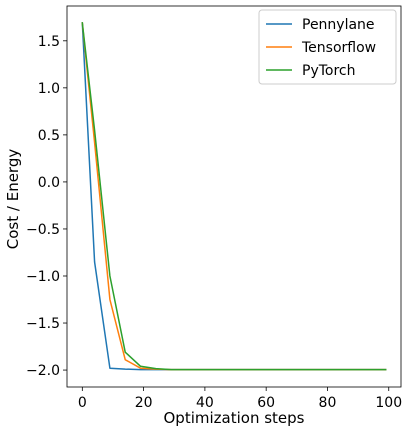 The width and height of the screenshot is (410, 433). Describe the element at coordinates (338, 25) in the screenshot. I see `legend-label-pennylane: Pennylane` at that location.